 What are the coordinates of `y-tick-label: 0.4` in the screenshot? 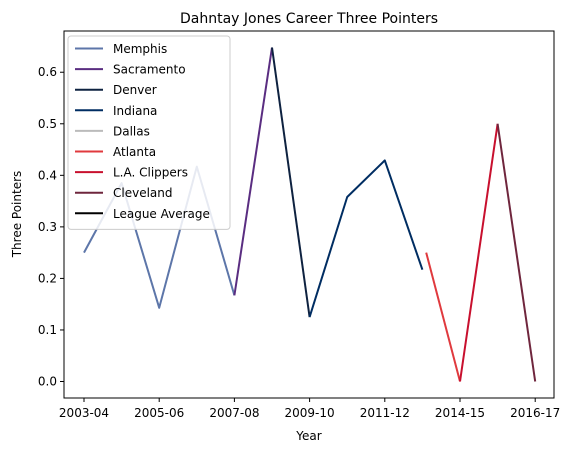 It's located at (47, 175).